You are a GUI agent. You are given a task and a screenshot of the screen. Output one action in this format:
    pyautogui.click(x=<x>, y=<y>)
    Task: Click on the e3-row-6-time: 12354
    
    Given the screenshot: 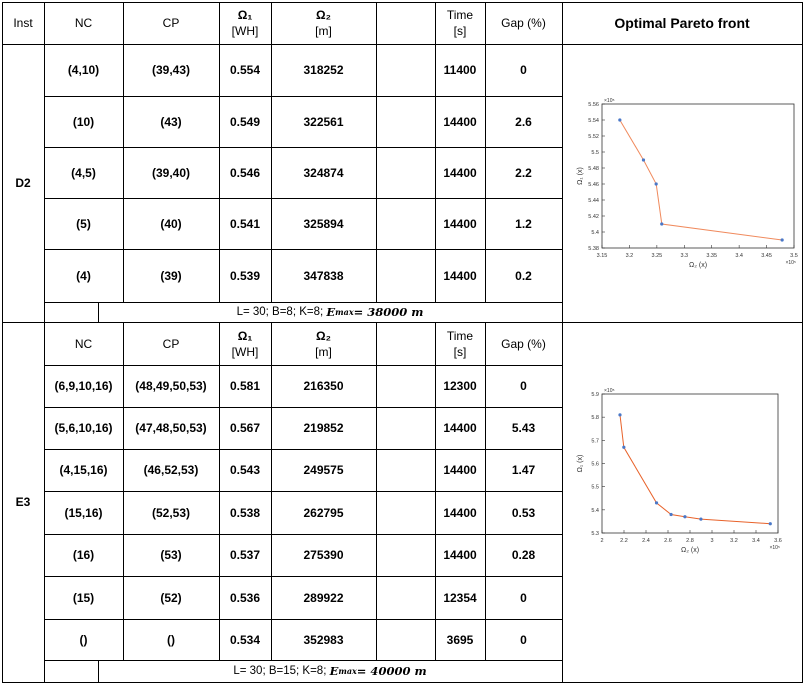 What is the action you would take?
    pyautogui.click(x=460, y=597)
    